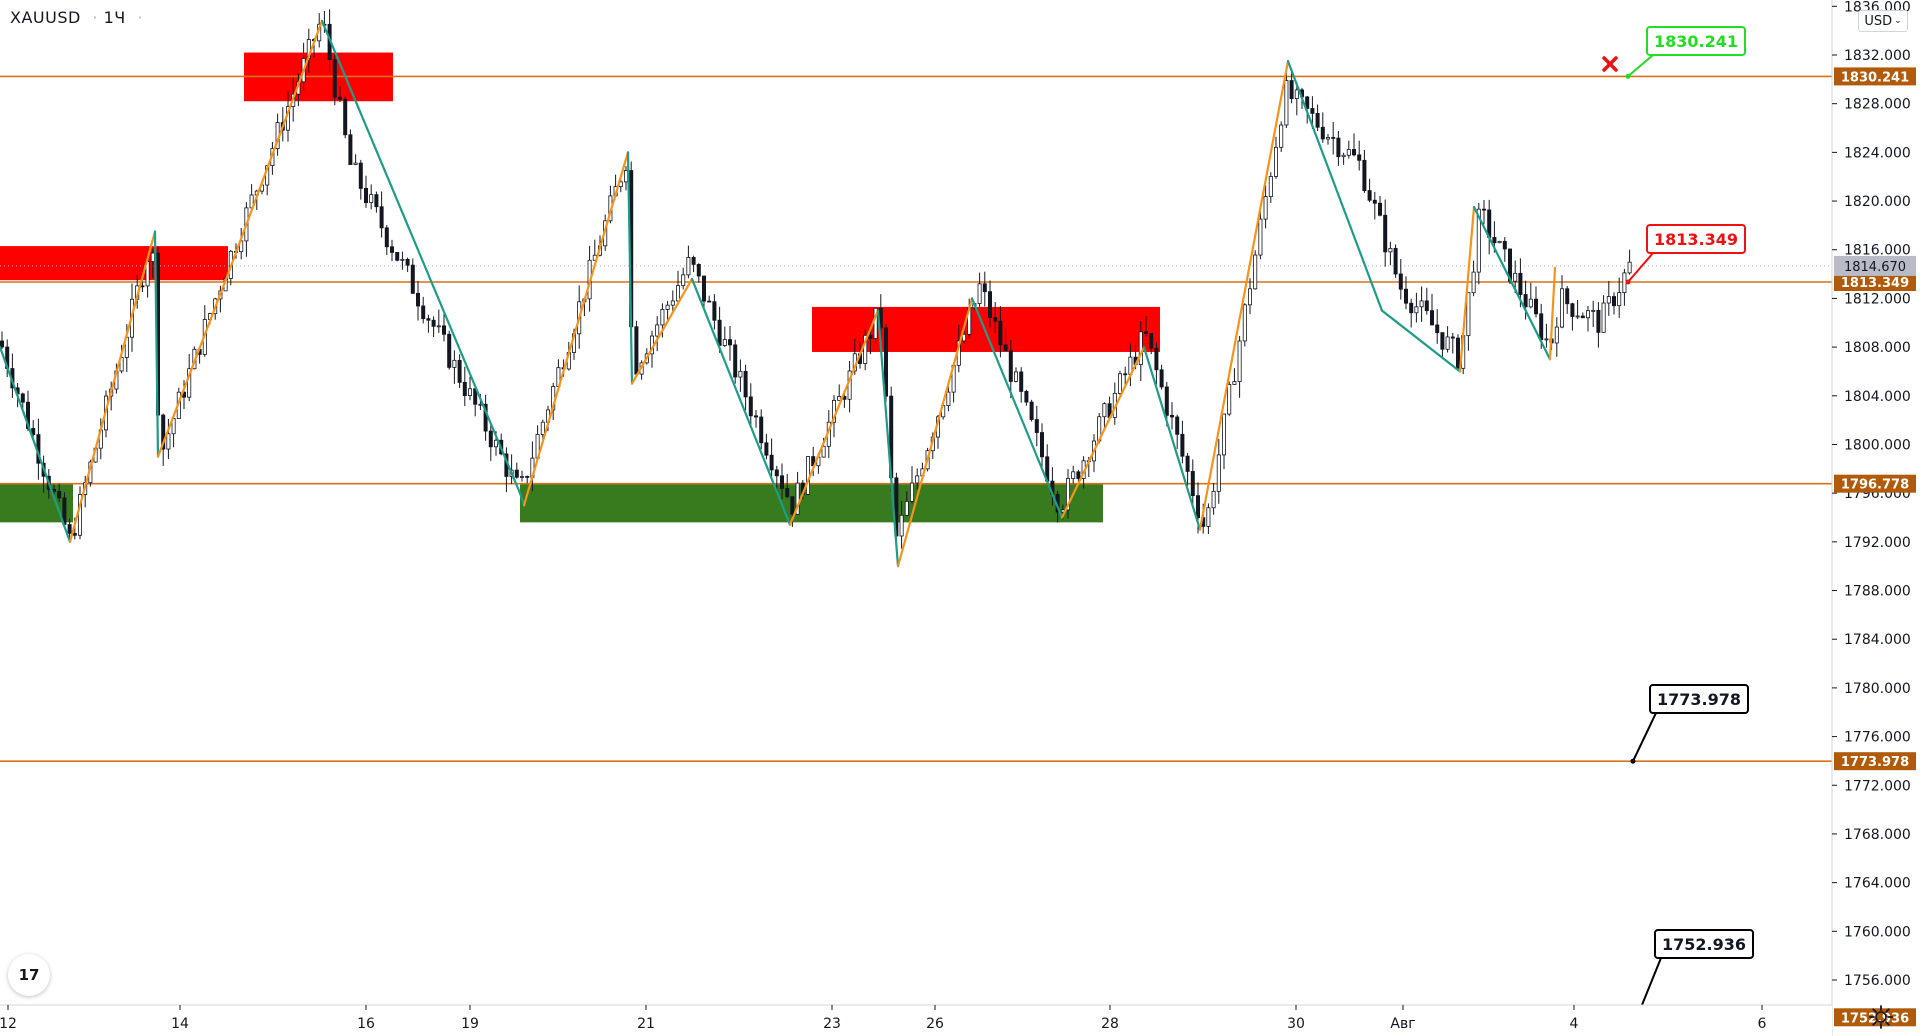 Image resolution: width=1920 pixels, height=1036 pixels. Describe the element at coordinates (1877, 153) in the screenshot. I see `price-tick-label: 1824.000` at that location.